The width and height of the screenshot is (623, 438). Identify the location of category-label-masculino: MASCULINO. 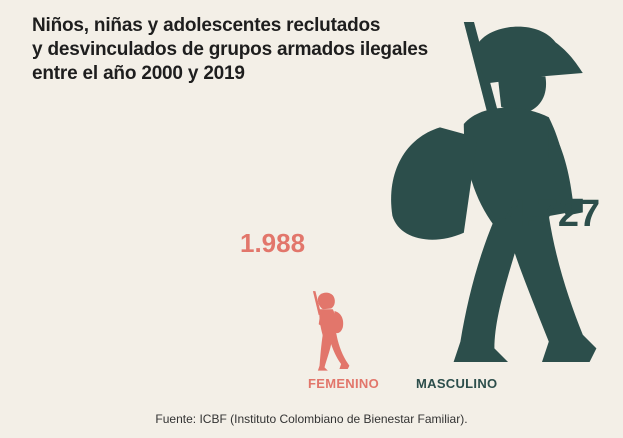
(457, 383).